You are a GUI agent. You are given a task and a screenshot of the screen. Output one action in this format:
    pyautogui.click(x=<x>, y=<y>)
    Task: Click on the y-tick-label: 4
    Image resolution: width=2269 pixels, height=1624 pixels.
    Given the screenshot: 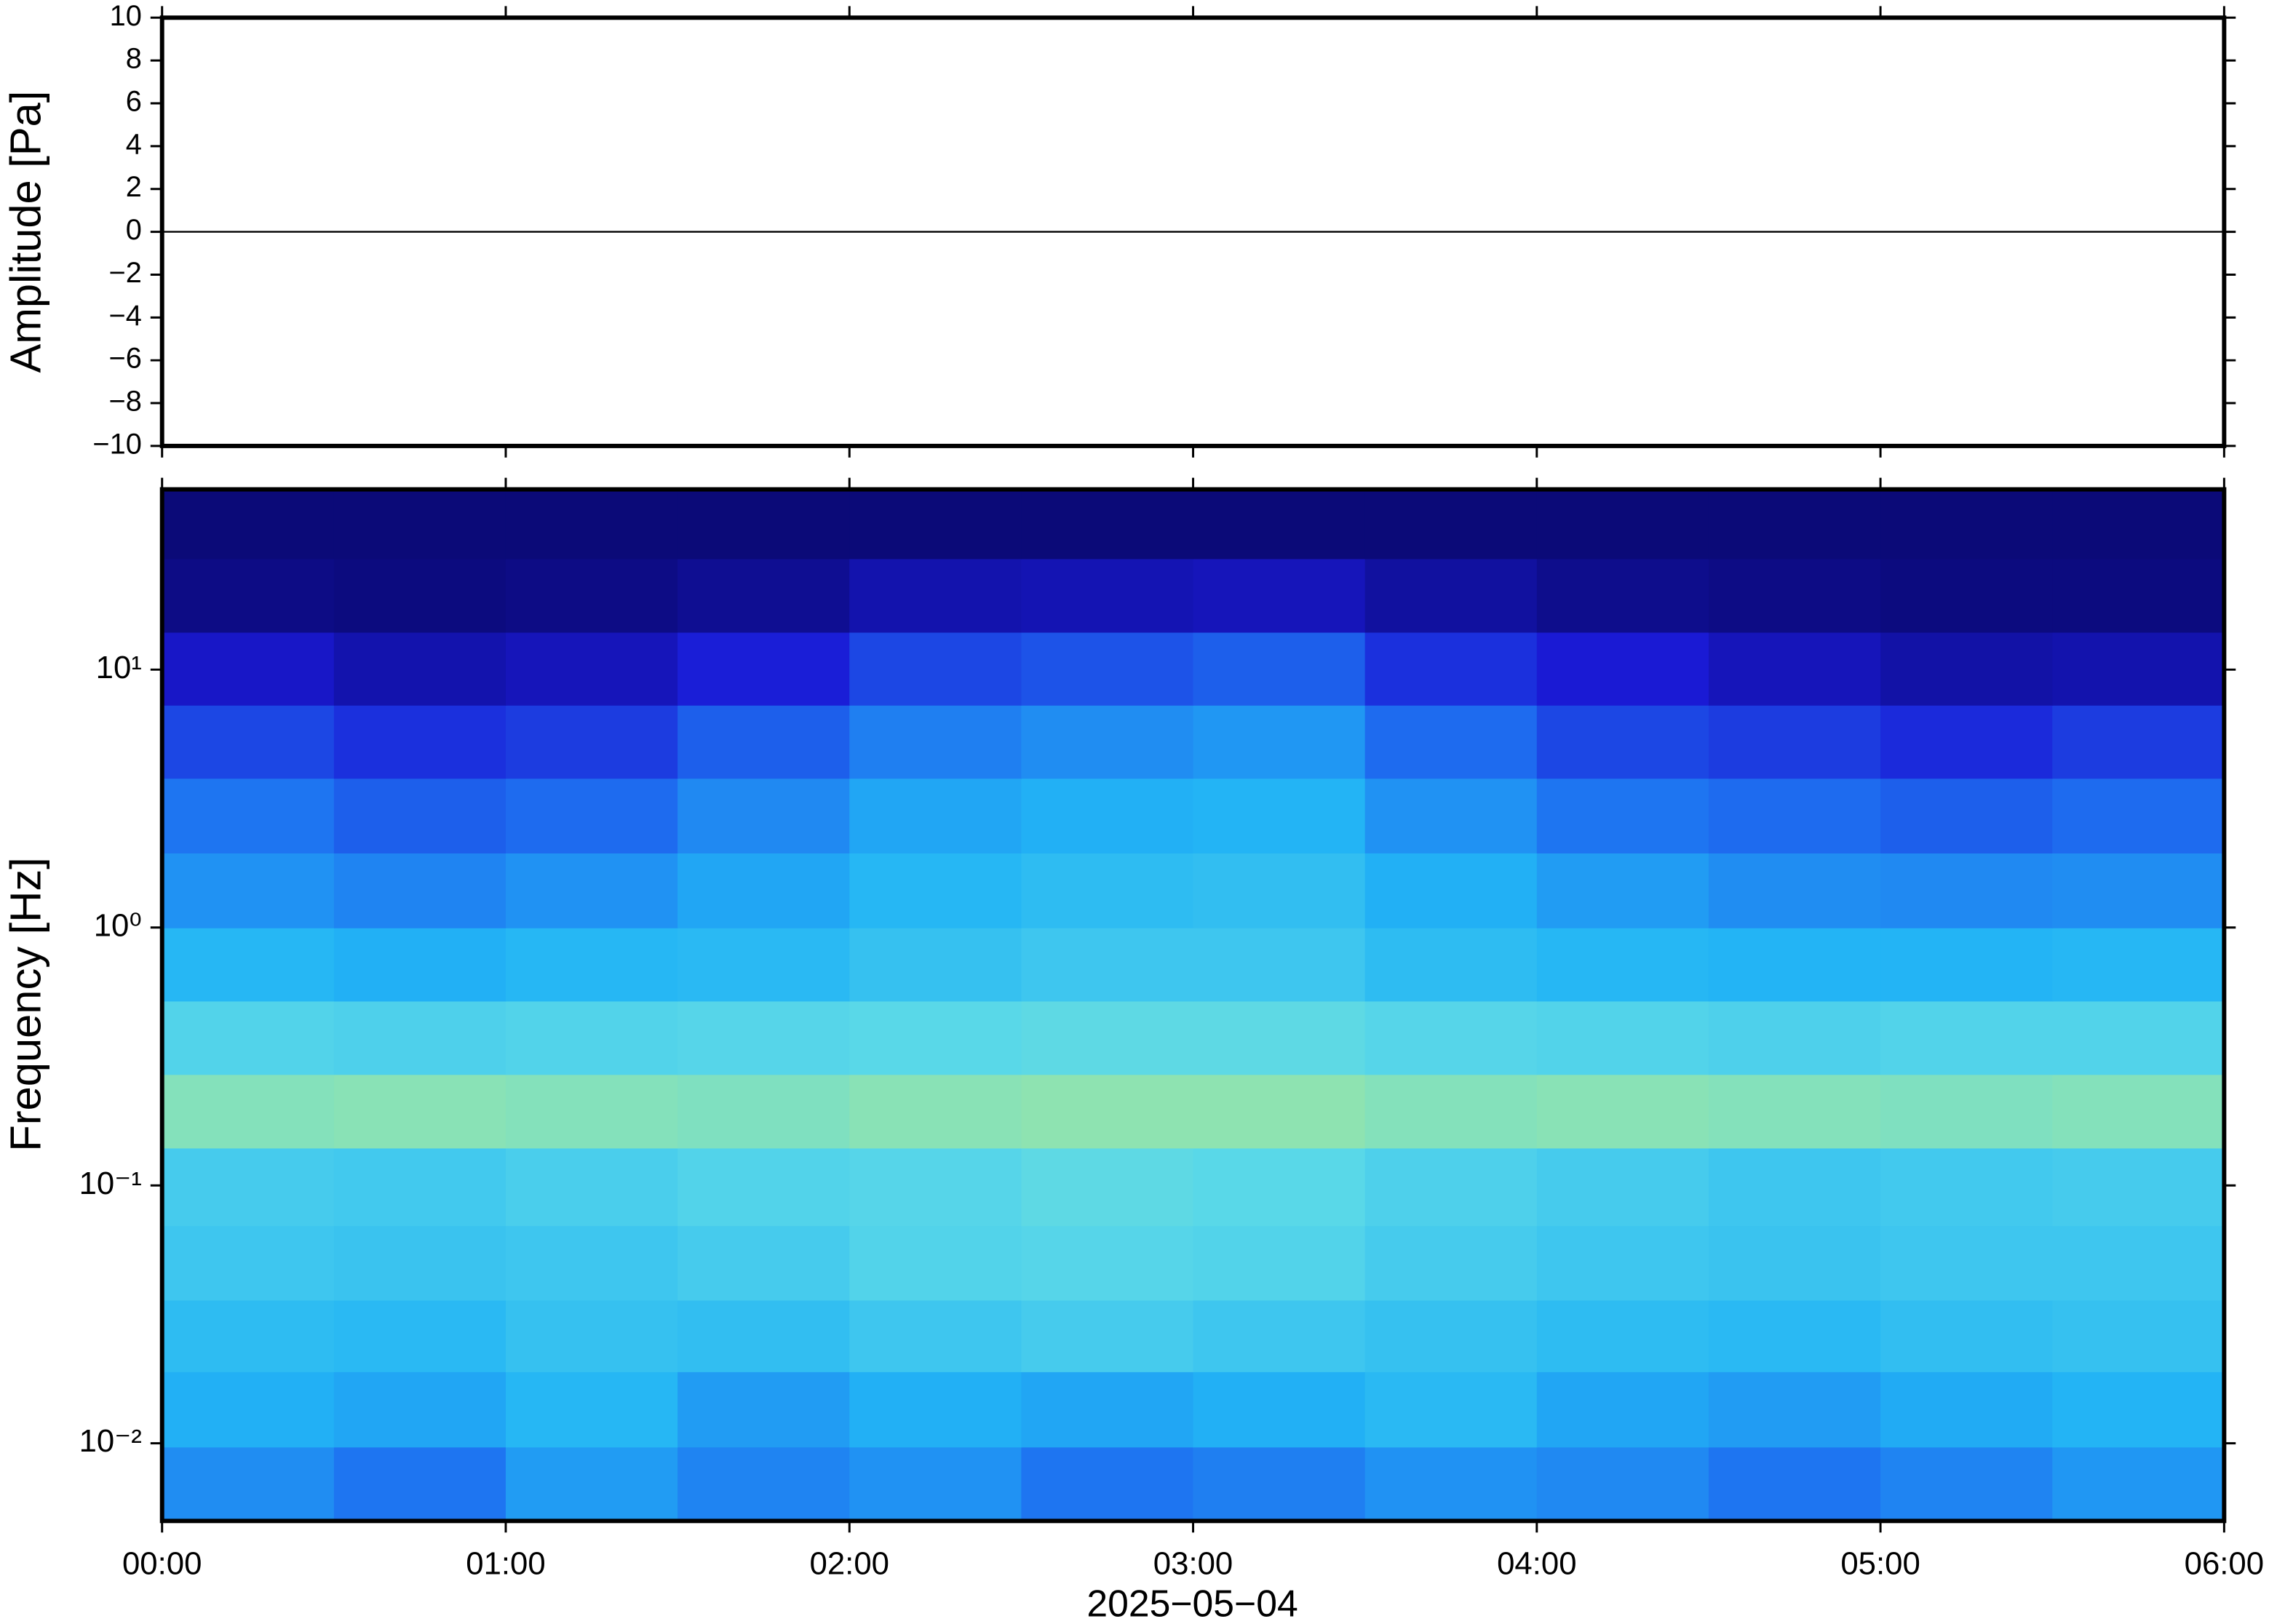 What is the action you would take?
    pyautogui.click(x=134, y=144)
    